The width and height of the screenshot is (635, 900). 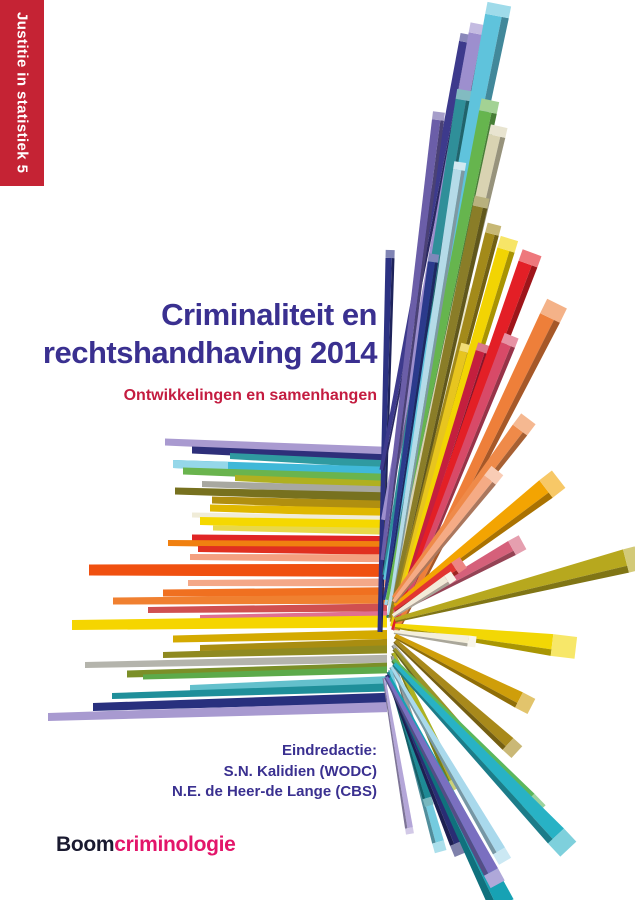 I want to click on editors-heading: Eindredactie:, so click(x=329, y=750).